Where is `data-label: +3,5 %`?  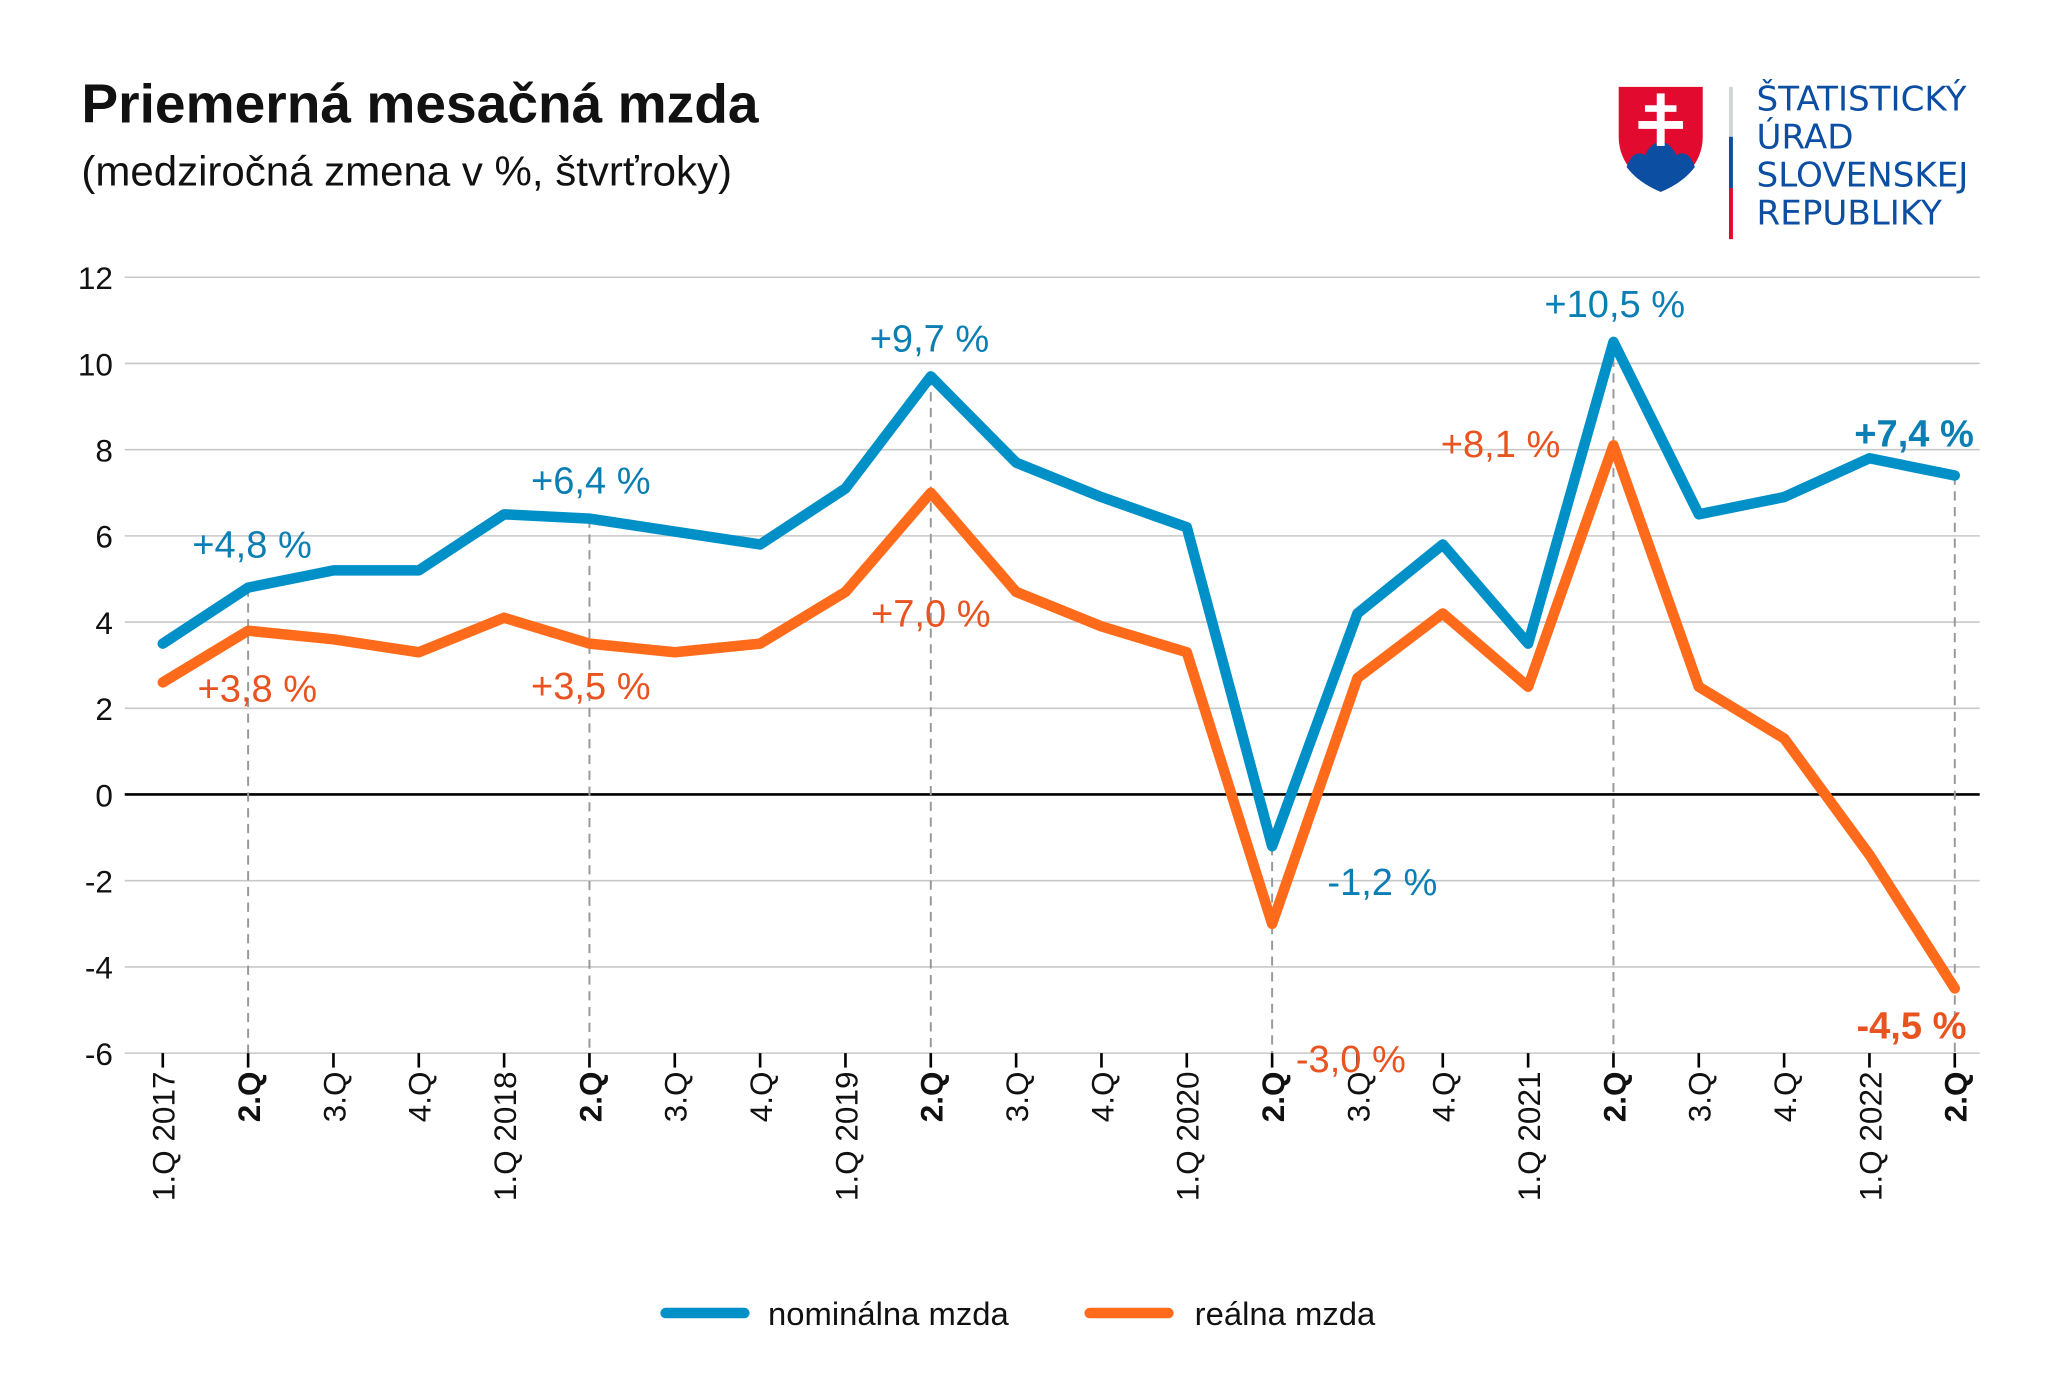
data-label: +3,5 % is located at coordinates (591, 687).